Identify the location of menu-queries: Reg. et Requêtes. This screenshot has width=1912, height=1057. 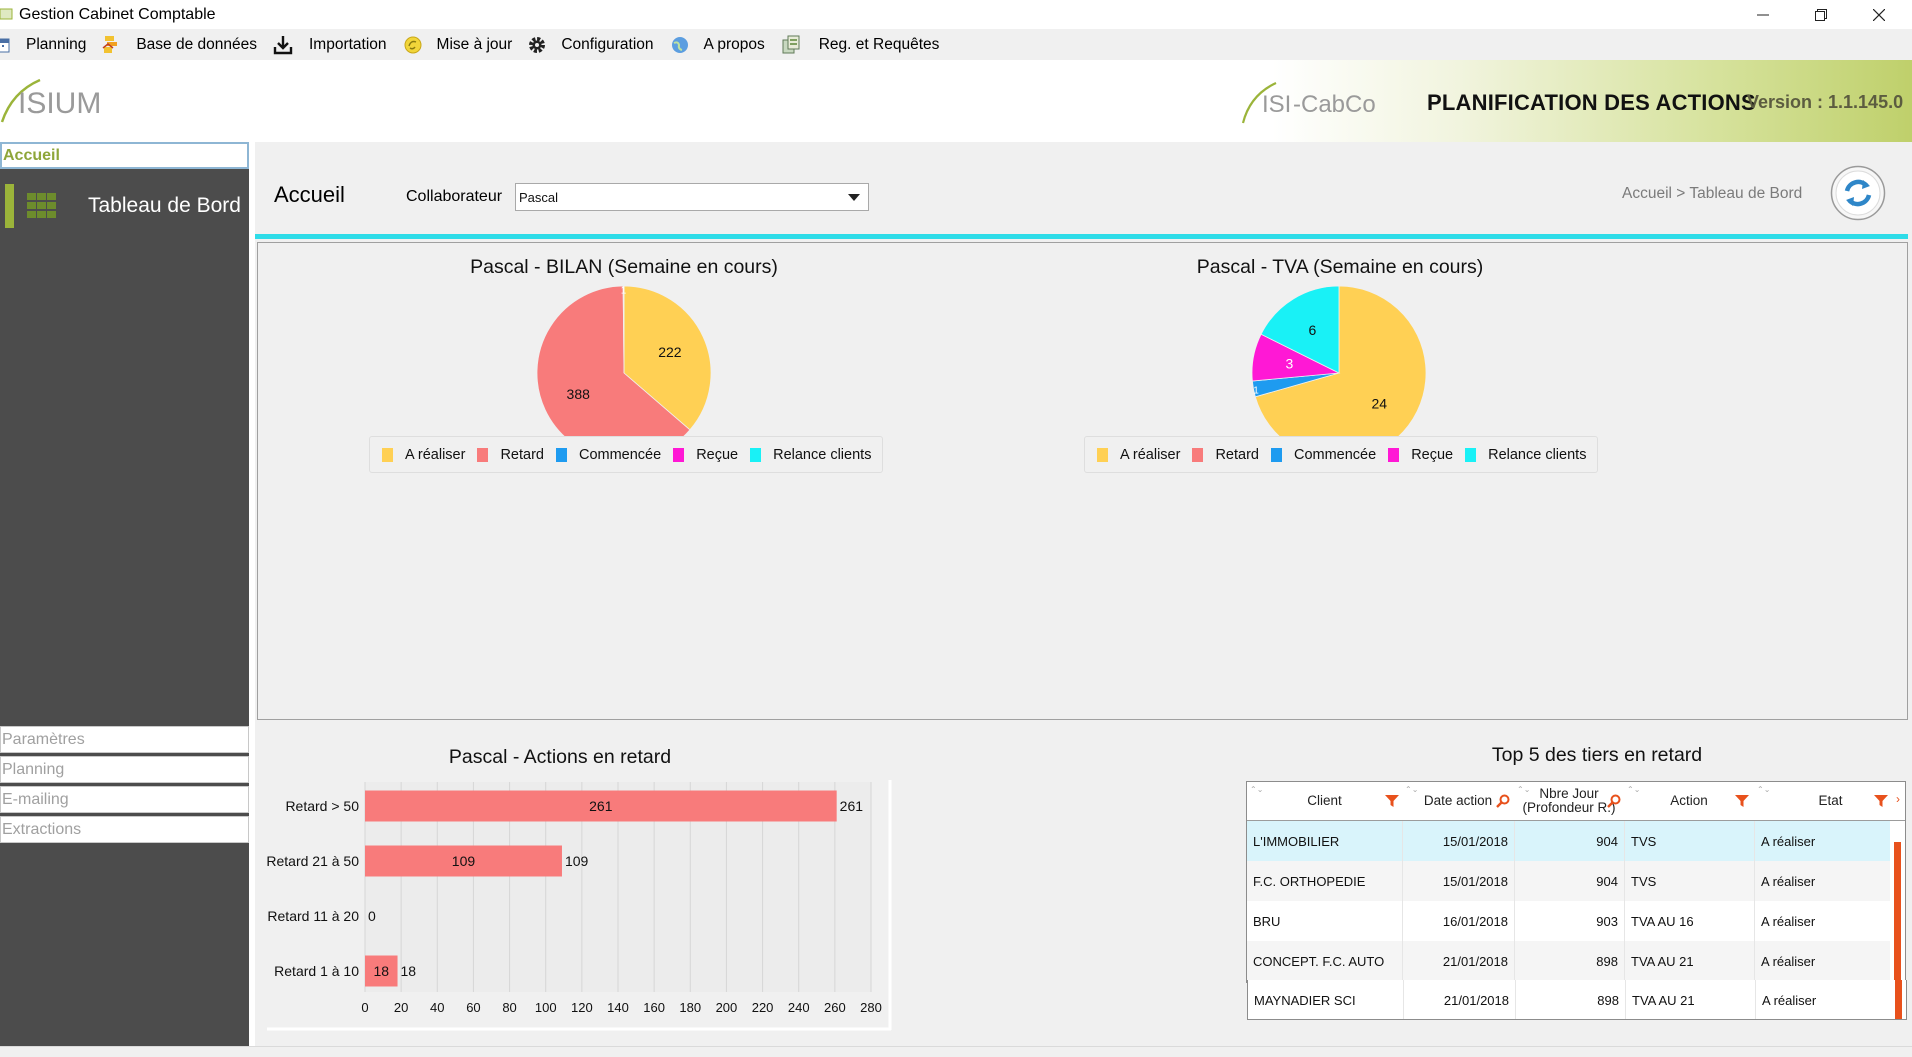
(860, 44).